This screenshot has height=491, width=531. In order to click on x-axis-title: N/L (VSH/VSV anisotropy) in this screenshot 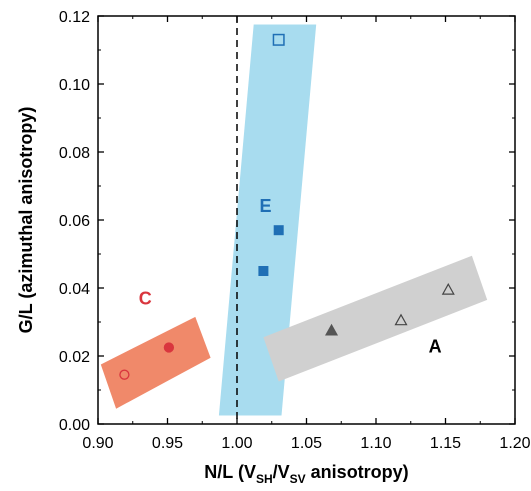, I will do `click(306, 474)`.